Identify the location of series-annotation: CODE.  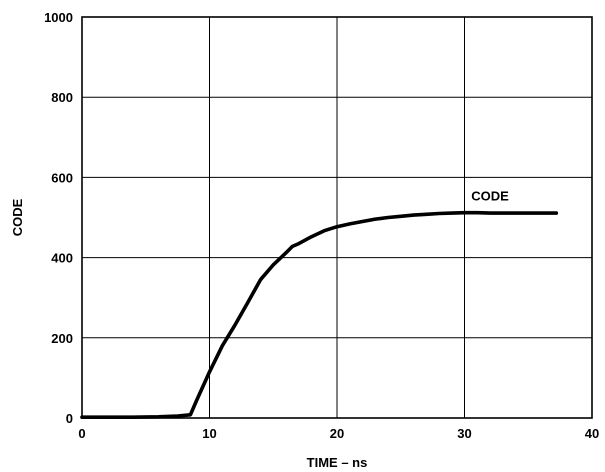
(490, 195).